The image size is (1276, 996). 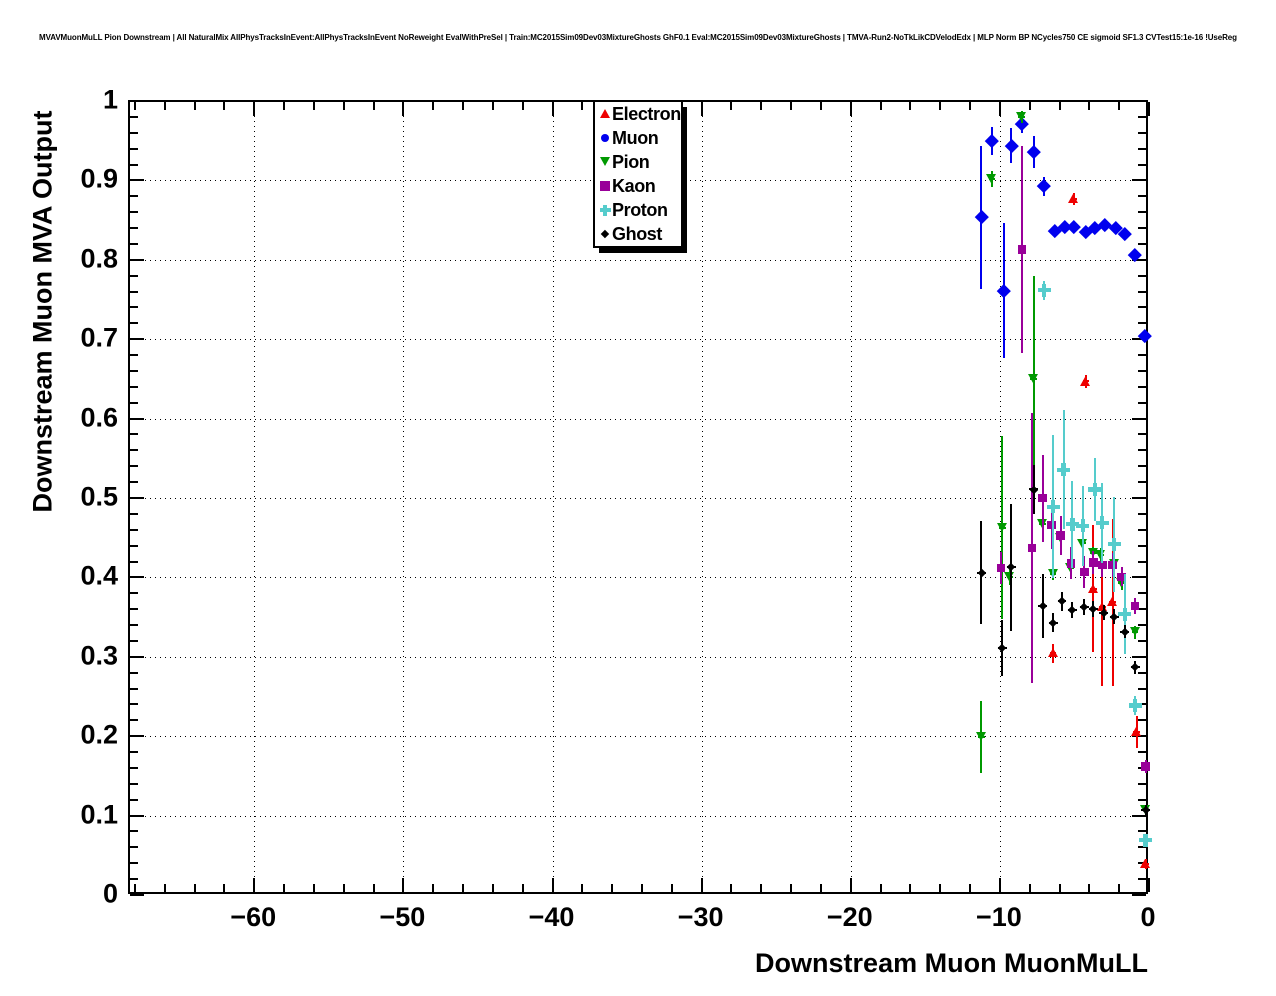 What do you see at coordinates (998, 917) in the screenshot?
I see `x-tick-label: −10` at bounding box center [998, 917].